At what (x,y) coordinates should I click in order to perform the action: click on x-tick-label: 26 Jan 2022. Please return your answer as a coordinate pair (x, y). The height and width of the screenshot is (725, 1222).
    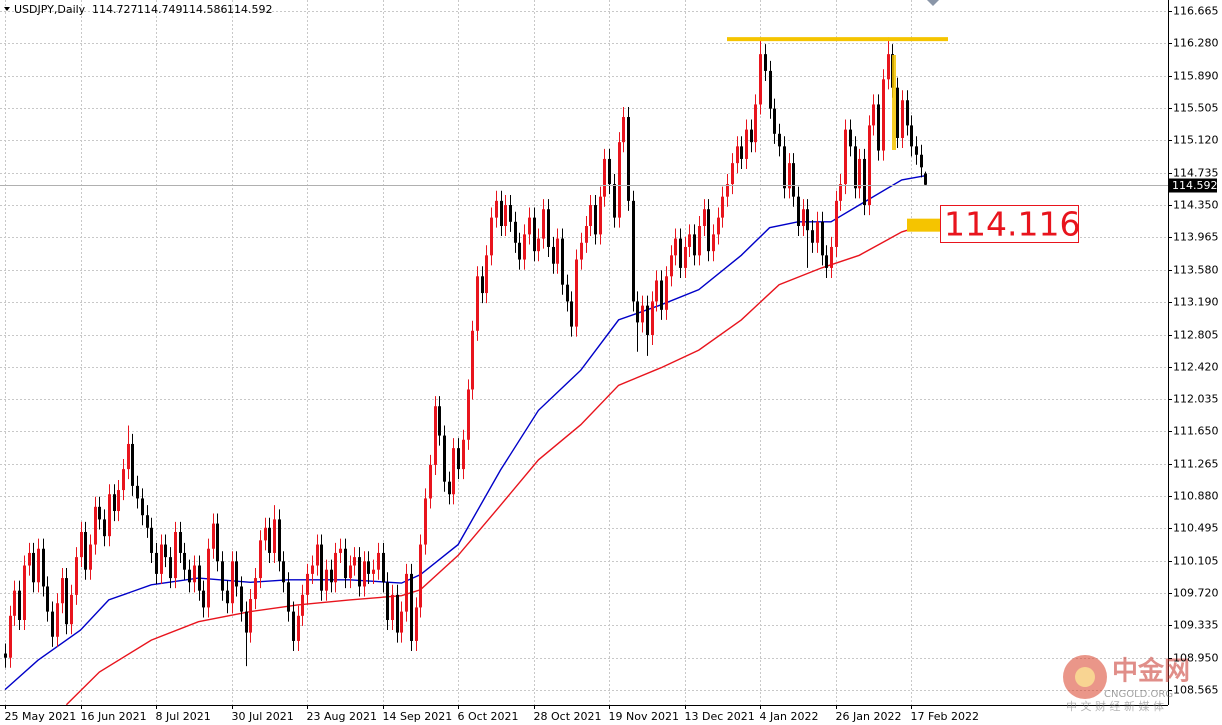
    Looking at the image, I should click on (869, 716).